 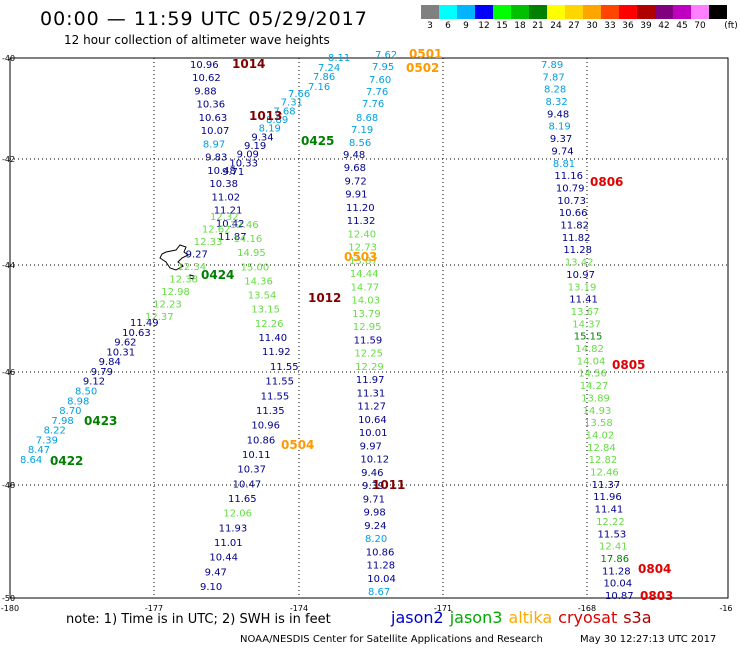 I want to click on wave-height-value: 12.32, so click(x=224, y=217).